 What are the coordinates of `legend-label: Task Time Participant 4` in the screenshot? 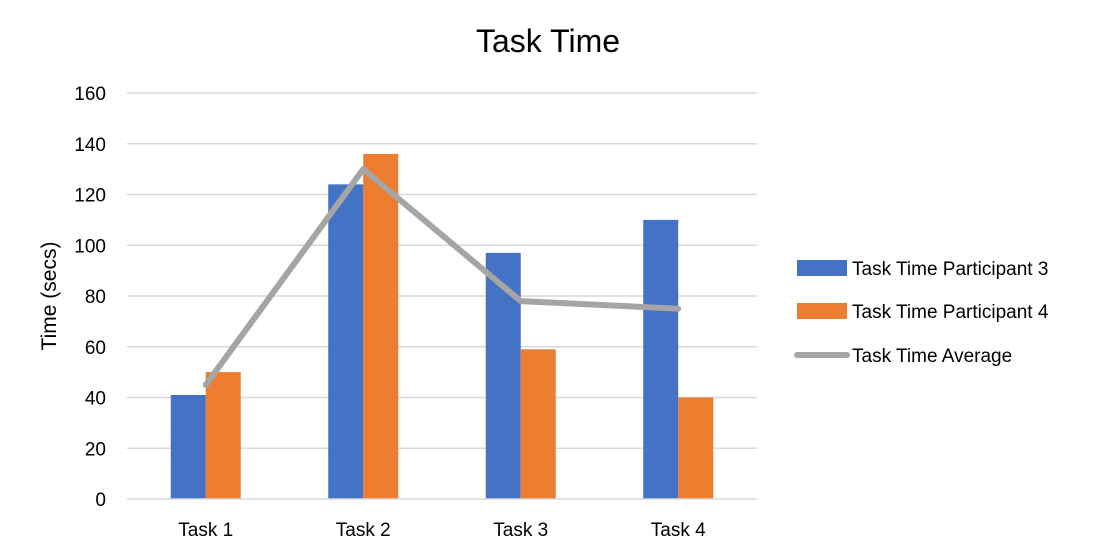 It's located at (950, 312).